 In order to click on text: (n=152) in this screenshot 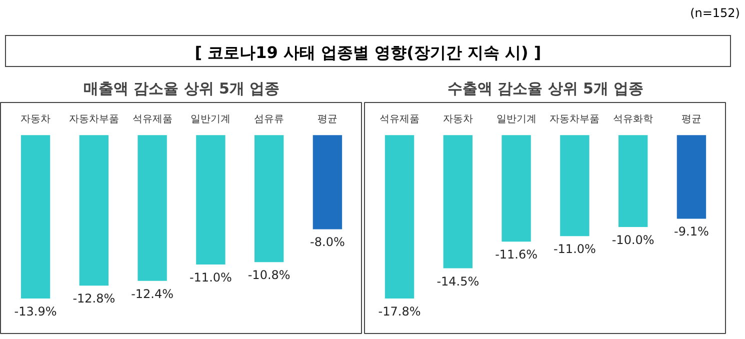, I will do `click(715, 13)`.